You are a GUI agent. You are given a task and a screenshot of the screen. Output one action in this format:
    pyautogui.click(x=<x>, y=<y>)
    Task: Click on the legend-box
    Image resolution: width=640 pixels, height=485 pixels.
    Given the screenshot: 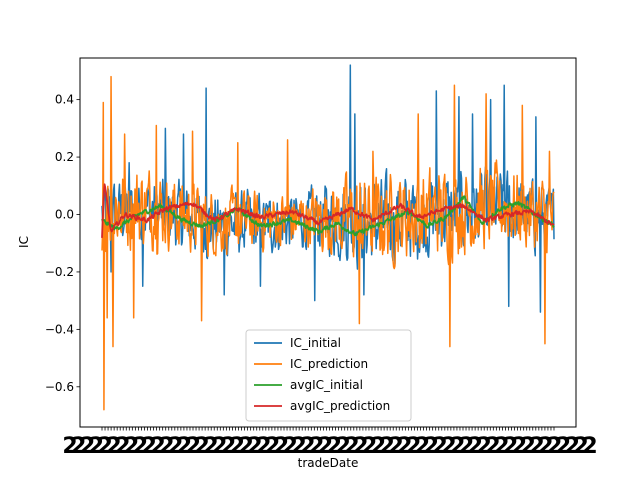 What is the action you would take?
    pyautogui.click(x=328, y=375)
    